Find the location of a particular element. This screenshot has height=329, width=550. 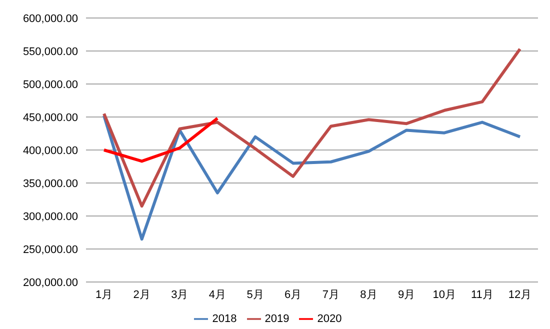

y-tick-label: 500,000.00 is located at coordinates (50, 84).